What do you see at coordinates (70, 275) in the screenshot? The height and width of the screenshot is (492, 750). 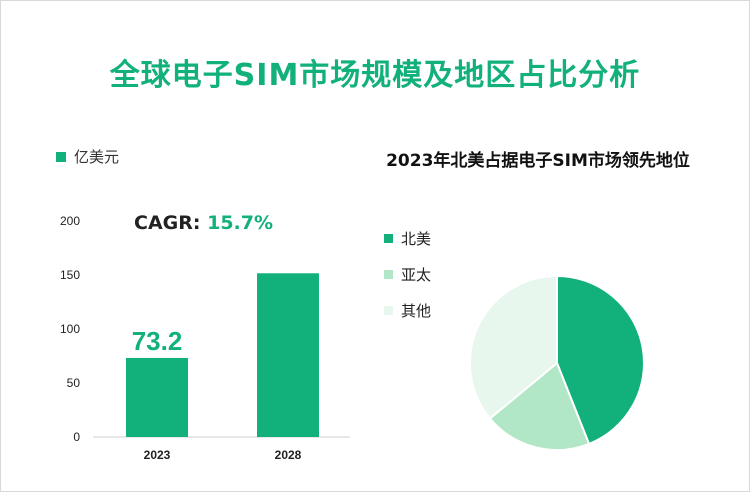 I see `y-tick-label: 150` at bounding box center [70, 275].